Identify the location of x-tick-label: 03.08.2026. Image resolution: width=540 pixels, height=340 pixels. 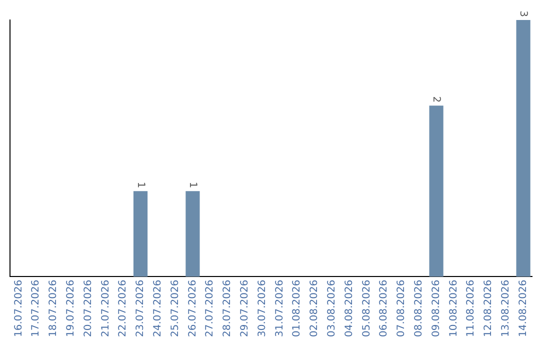
(332, 309).